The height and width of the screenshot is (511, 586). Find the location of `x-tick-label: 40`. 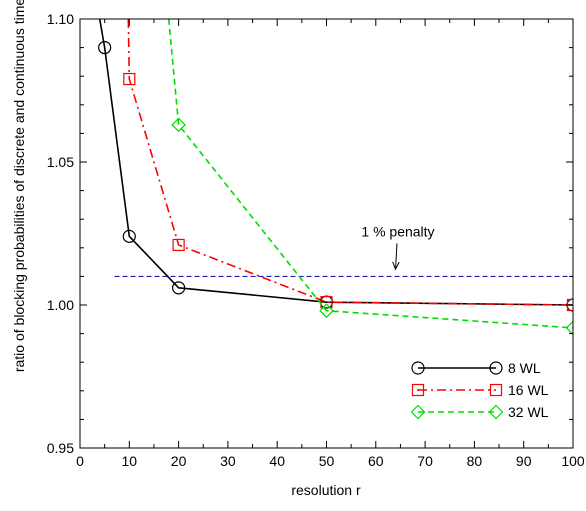

x-tick-label: 40 is located at coordinates (277, 461).